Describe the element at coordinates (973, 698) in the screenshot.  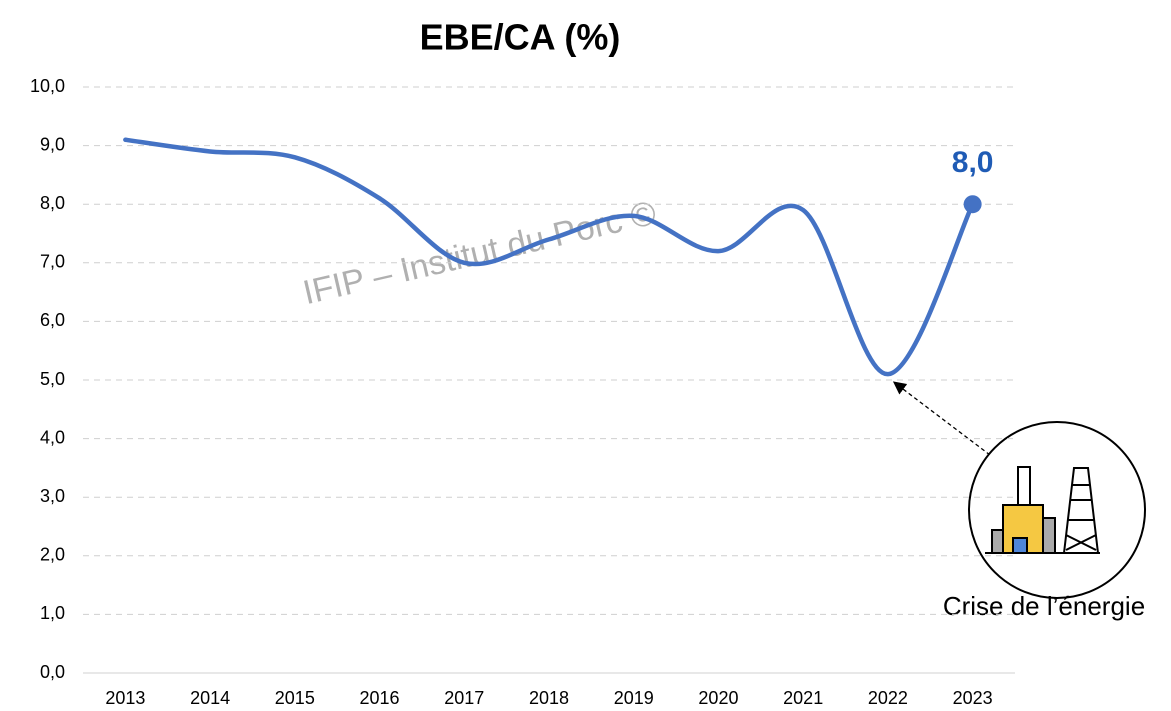
I see `x-tick-label: 2023` at that location.